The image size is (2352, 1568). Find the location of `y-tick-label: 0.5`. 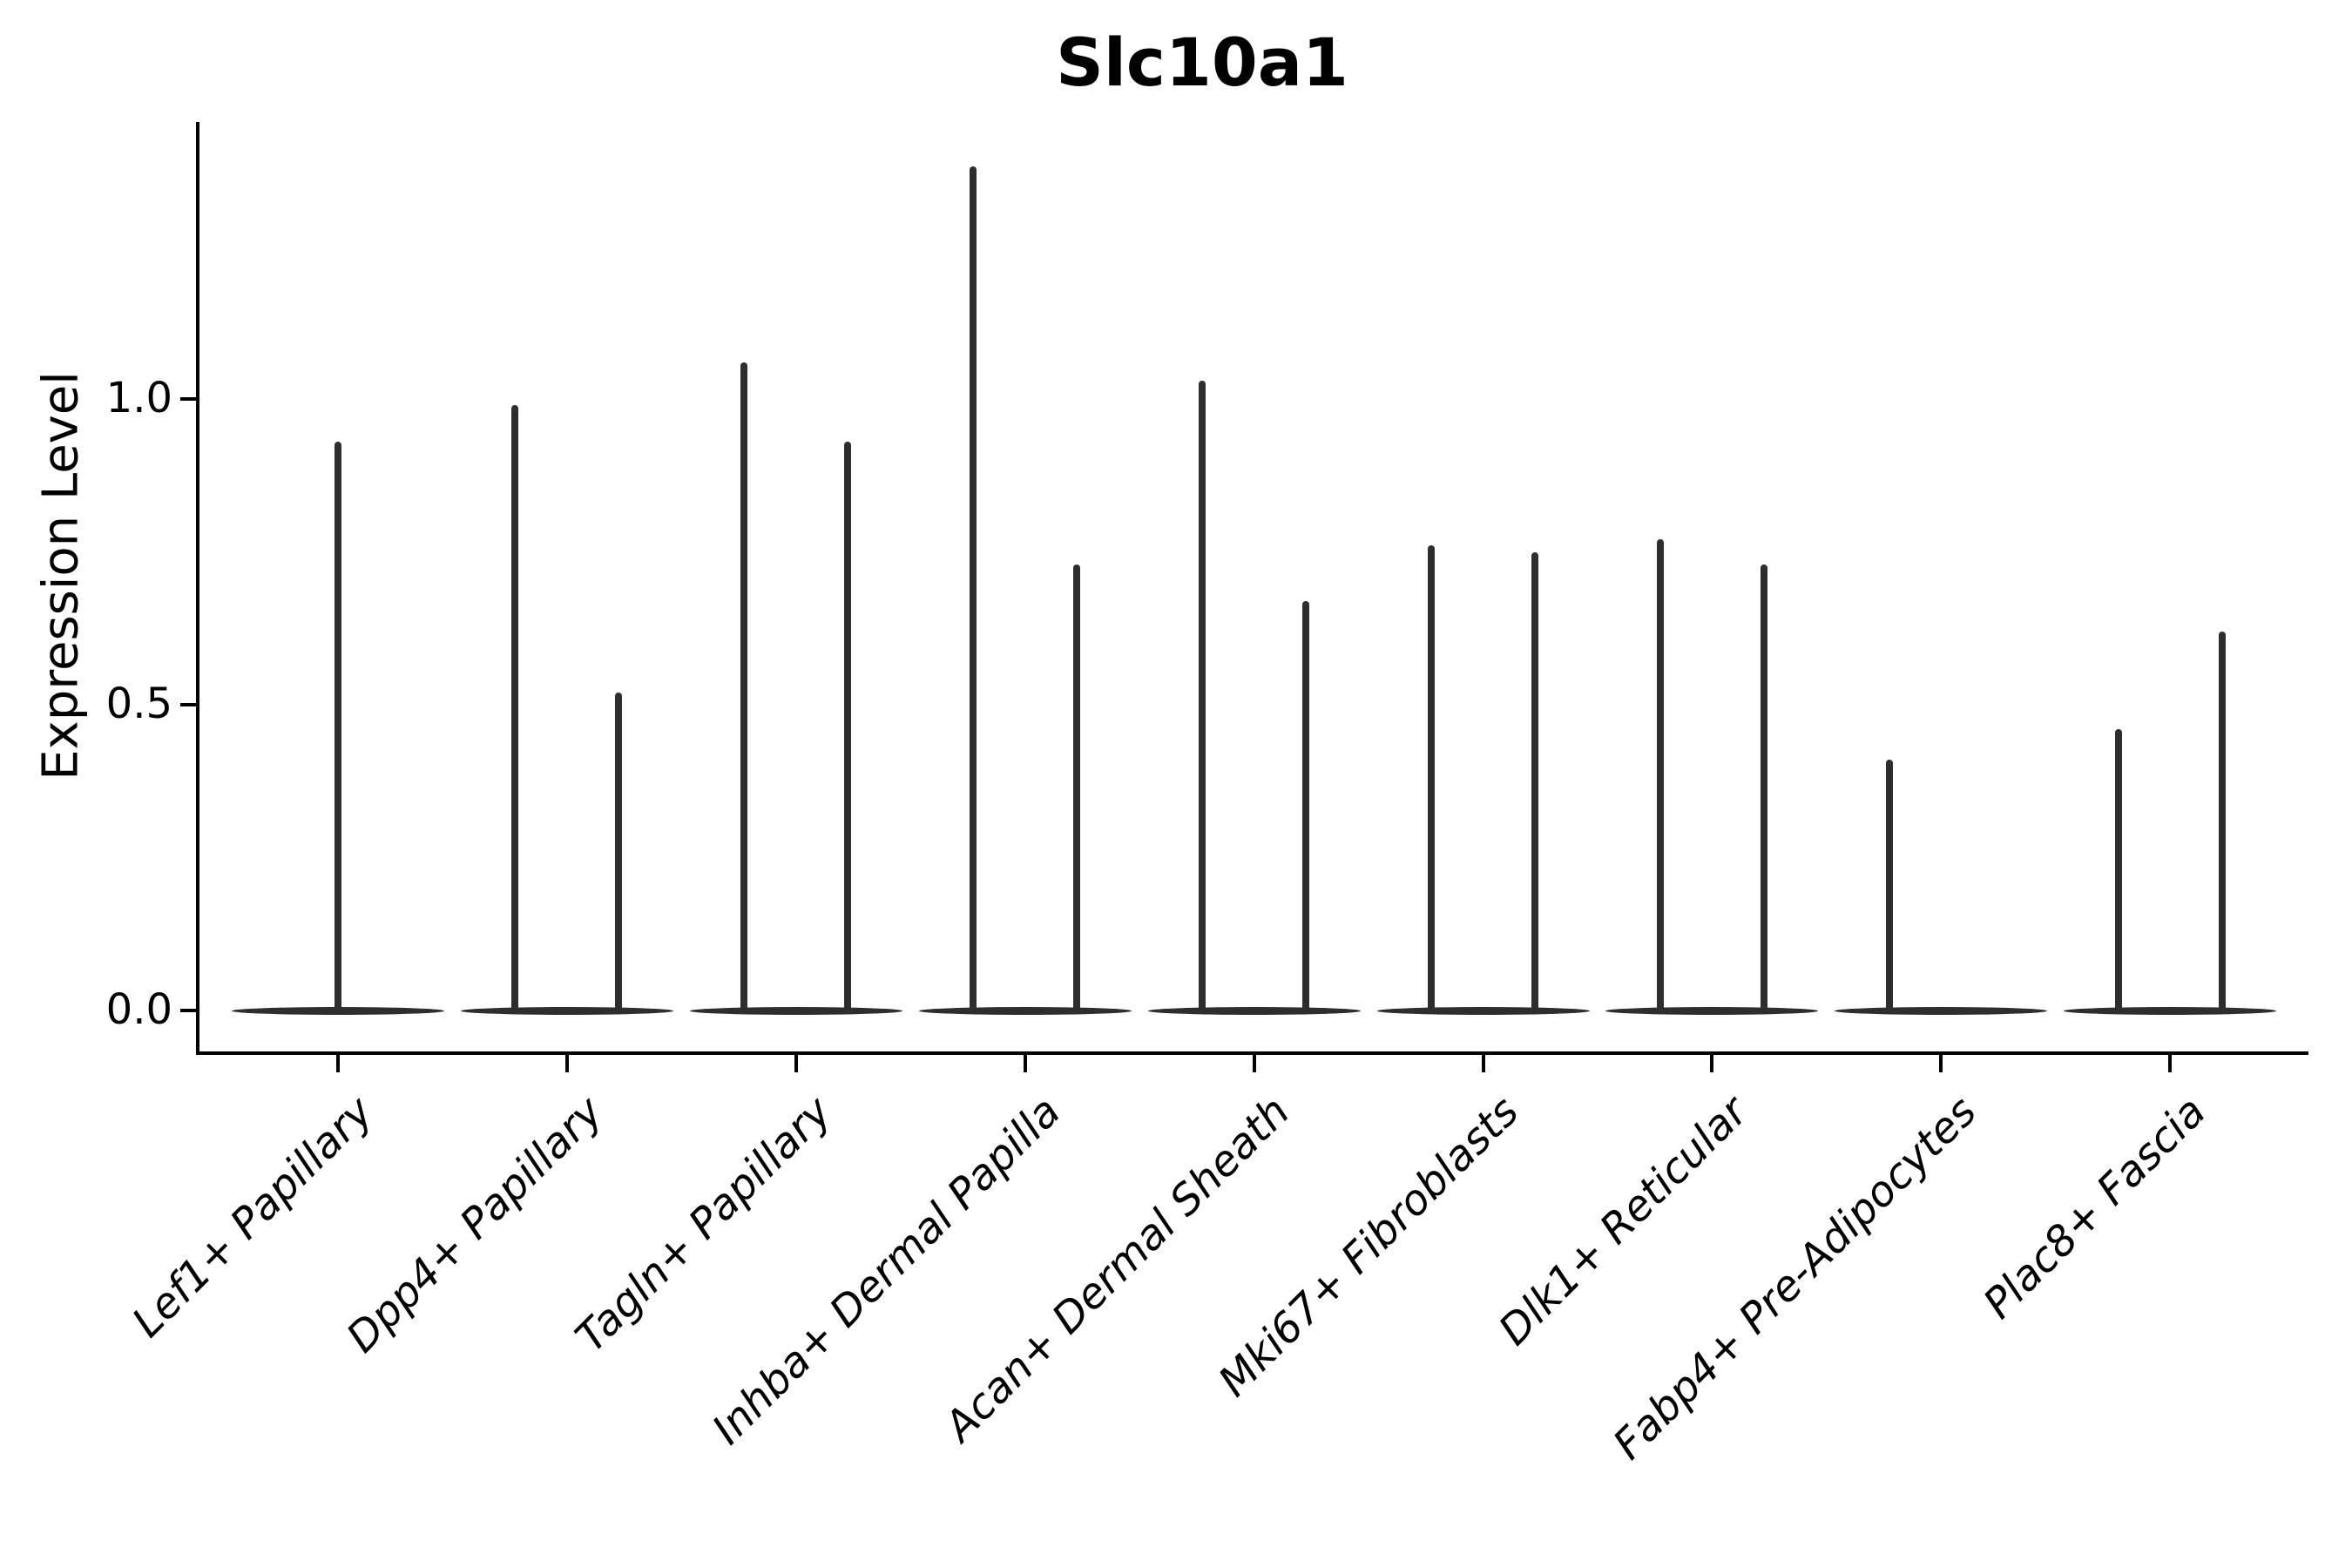

y-tick-label: 0.5 is located at coordinates (138, 703).